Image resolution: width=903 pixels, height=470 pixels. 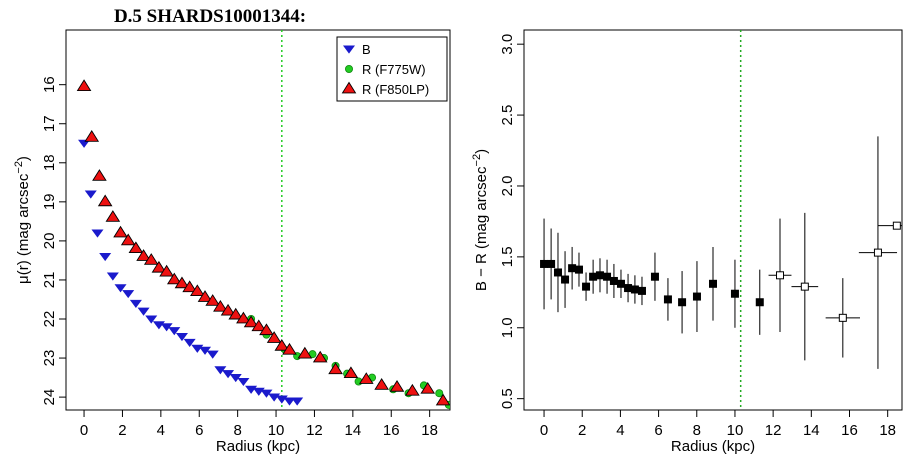 What do you see at coordinates (395, 89) in the screenshot?
I see `legend-label: R (F850LP)` at bounding box center [395, 89].